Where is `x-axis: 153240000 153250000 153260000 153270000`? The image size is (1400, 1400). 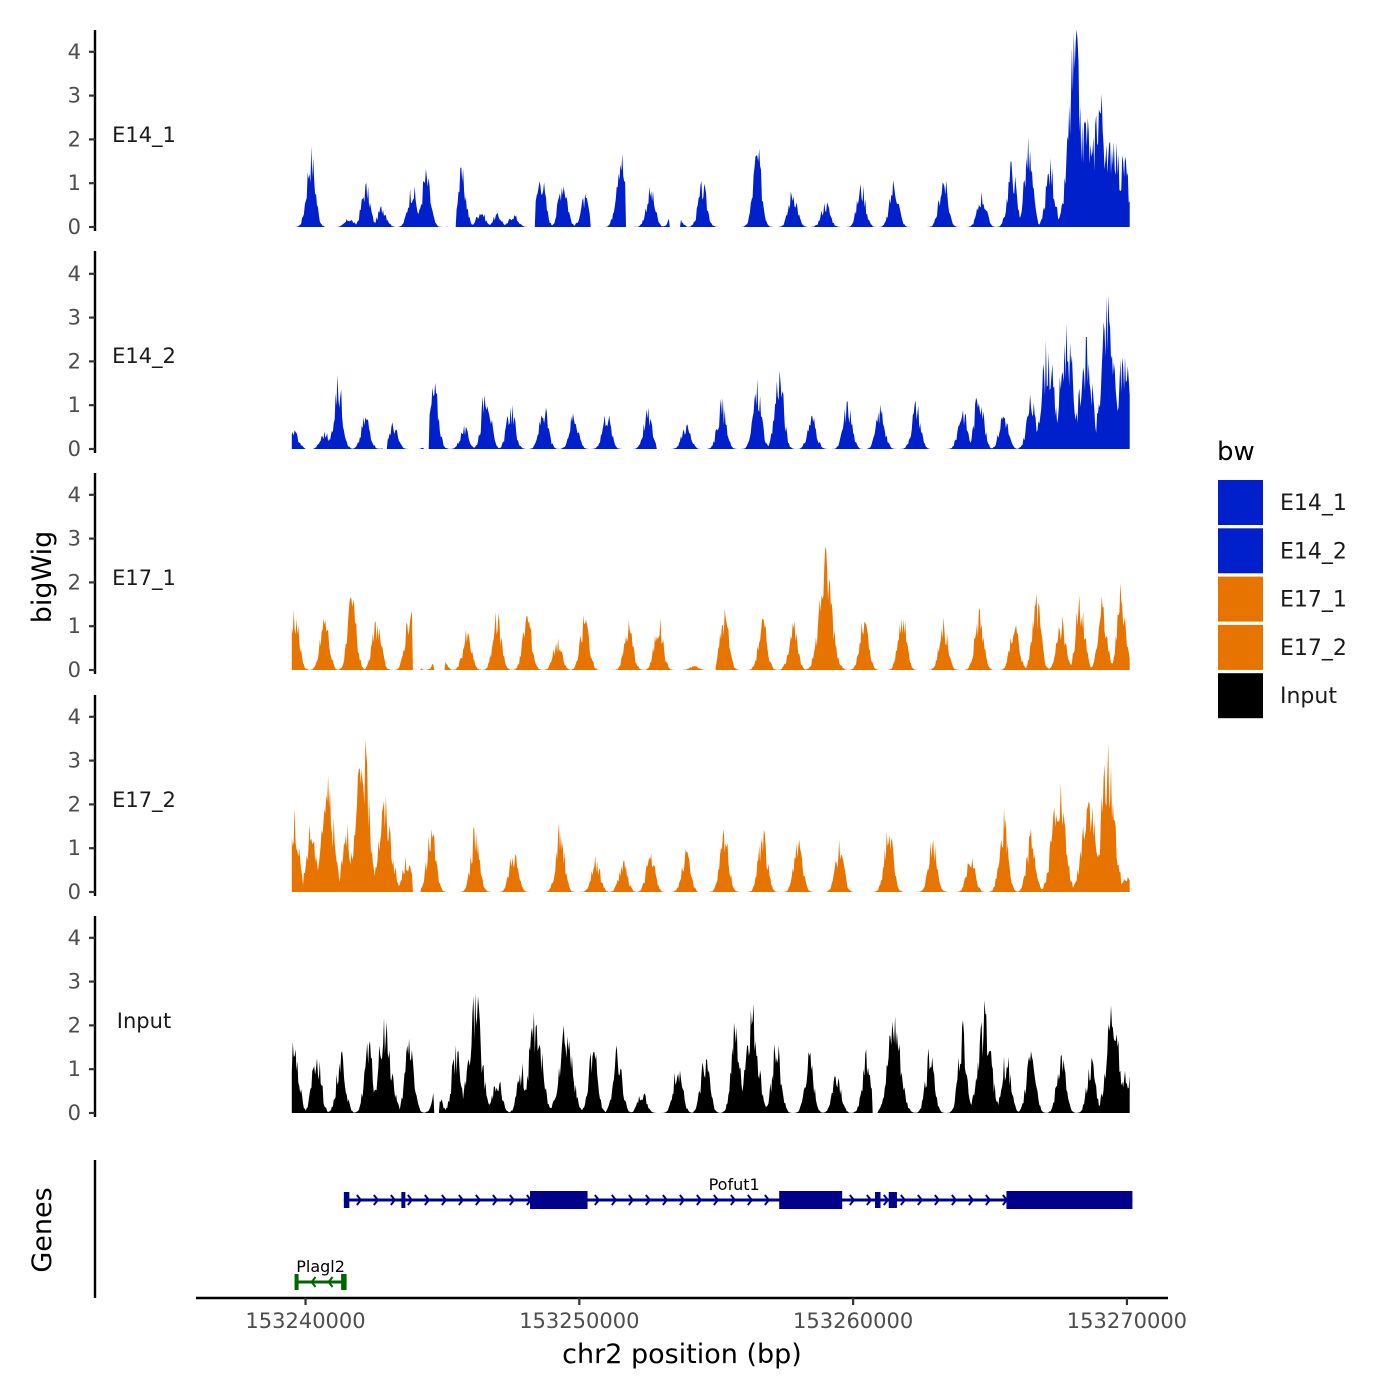
x-axis: 153240000 153250000 153260000 153270000 is located at coordinates (691, 1314).